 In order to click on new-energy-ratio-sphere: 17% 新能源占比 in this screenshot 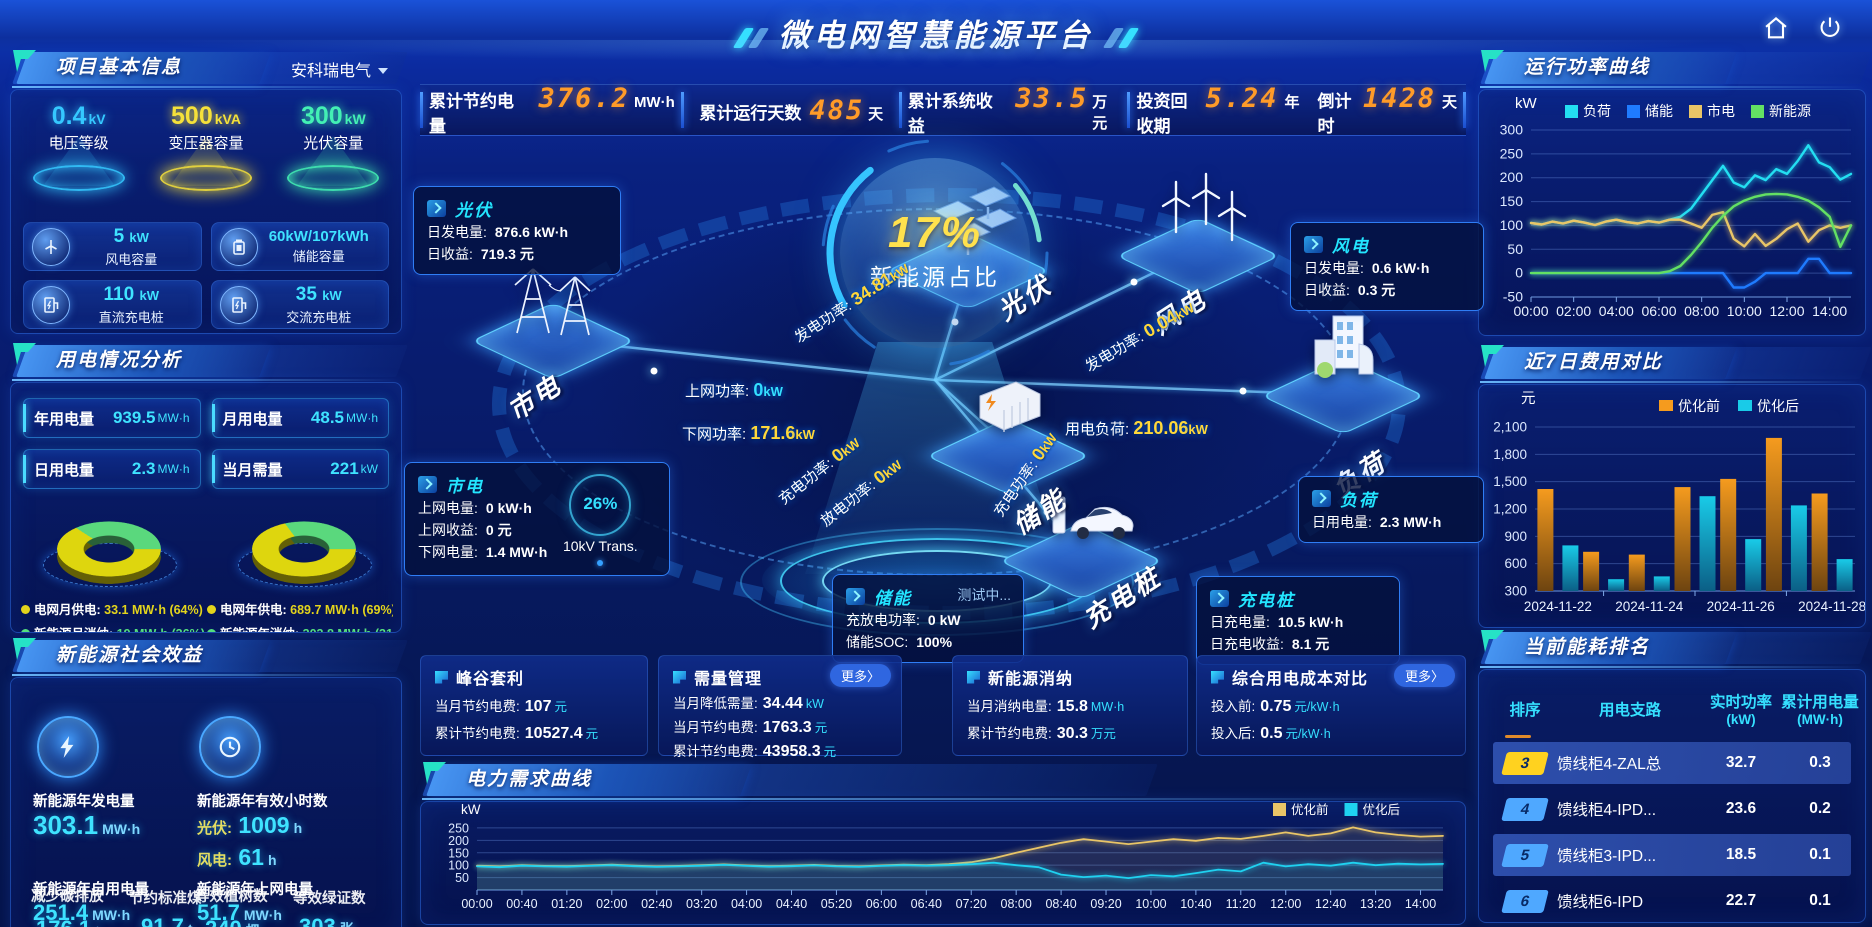, I will do `click(935, 253)`.